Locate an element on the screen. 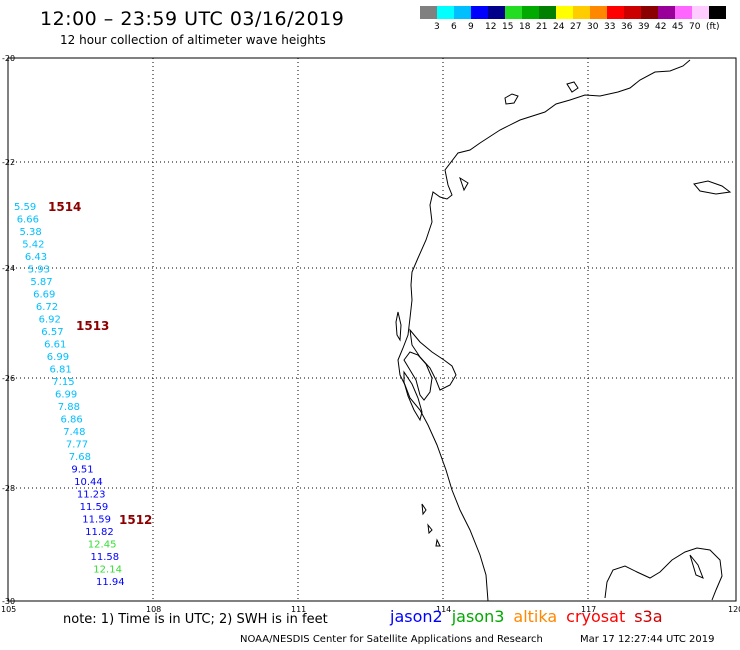 Image resolution: width=740 pixels, height=650 pixels. wave-height-value: 5.93 is located at coordinates (39, 270).